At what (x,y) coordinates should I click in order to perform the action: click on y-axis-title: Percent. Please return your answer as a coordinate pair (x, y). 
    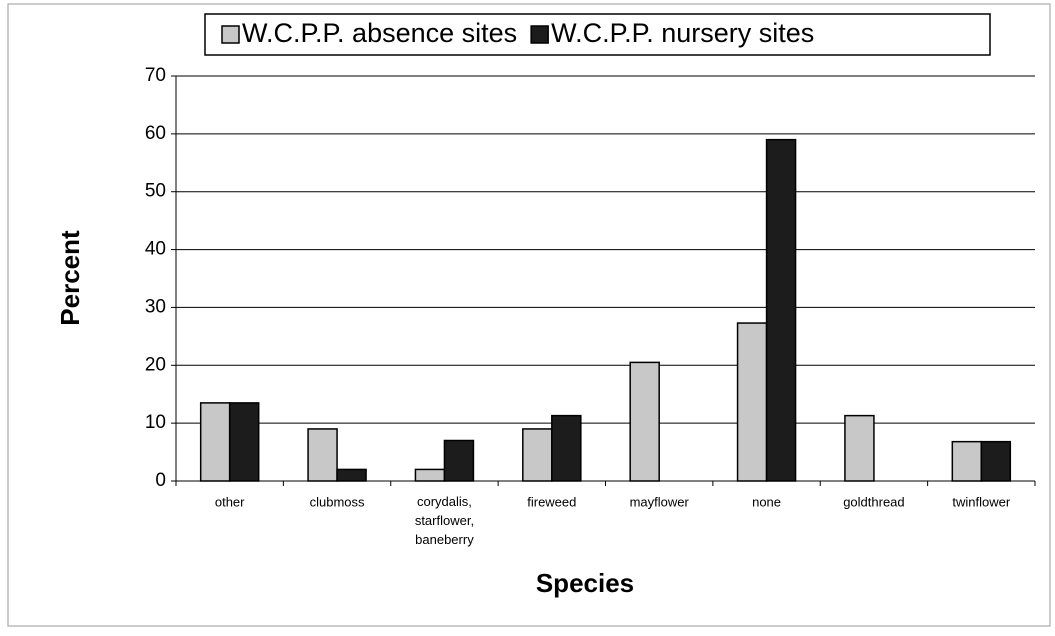
    Looking at the image, I should click on (70, 278).